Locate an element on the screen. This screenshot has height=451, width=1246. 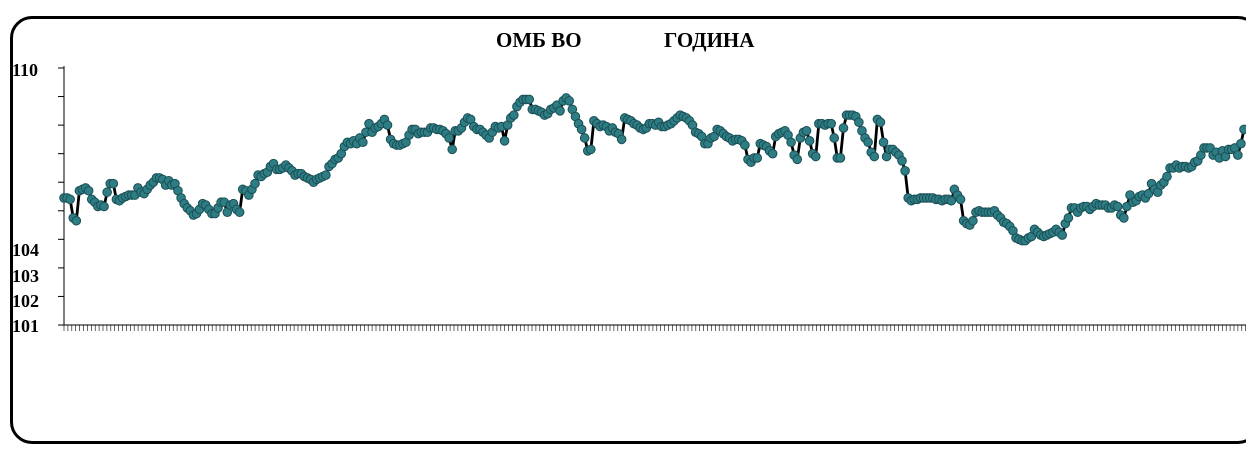
chart-title-part-2: ГОДИНА is located at coordinates (709, 40).